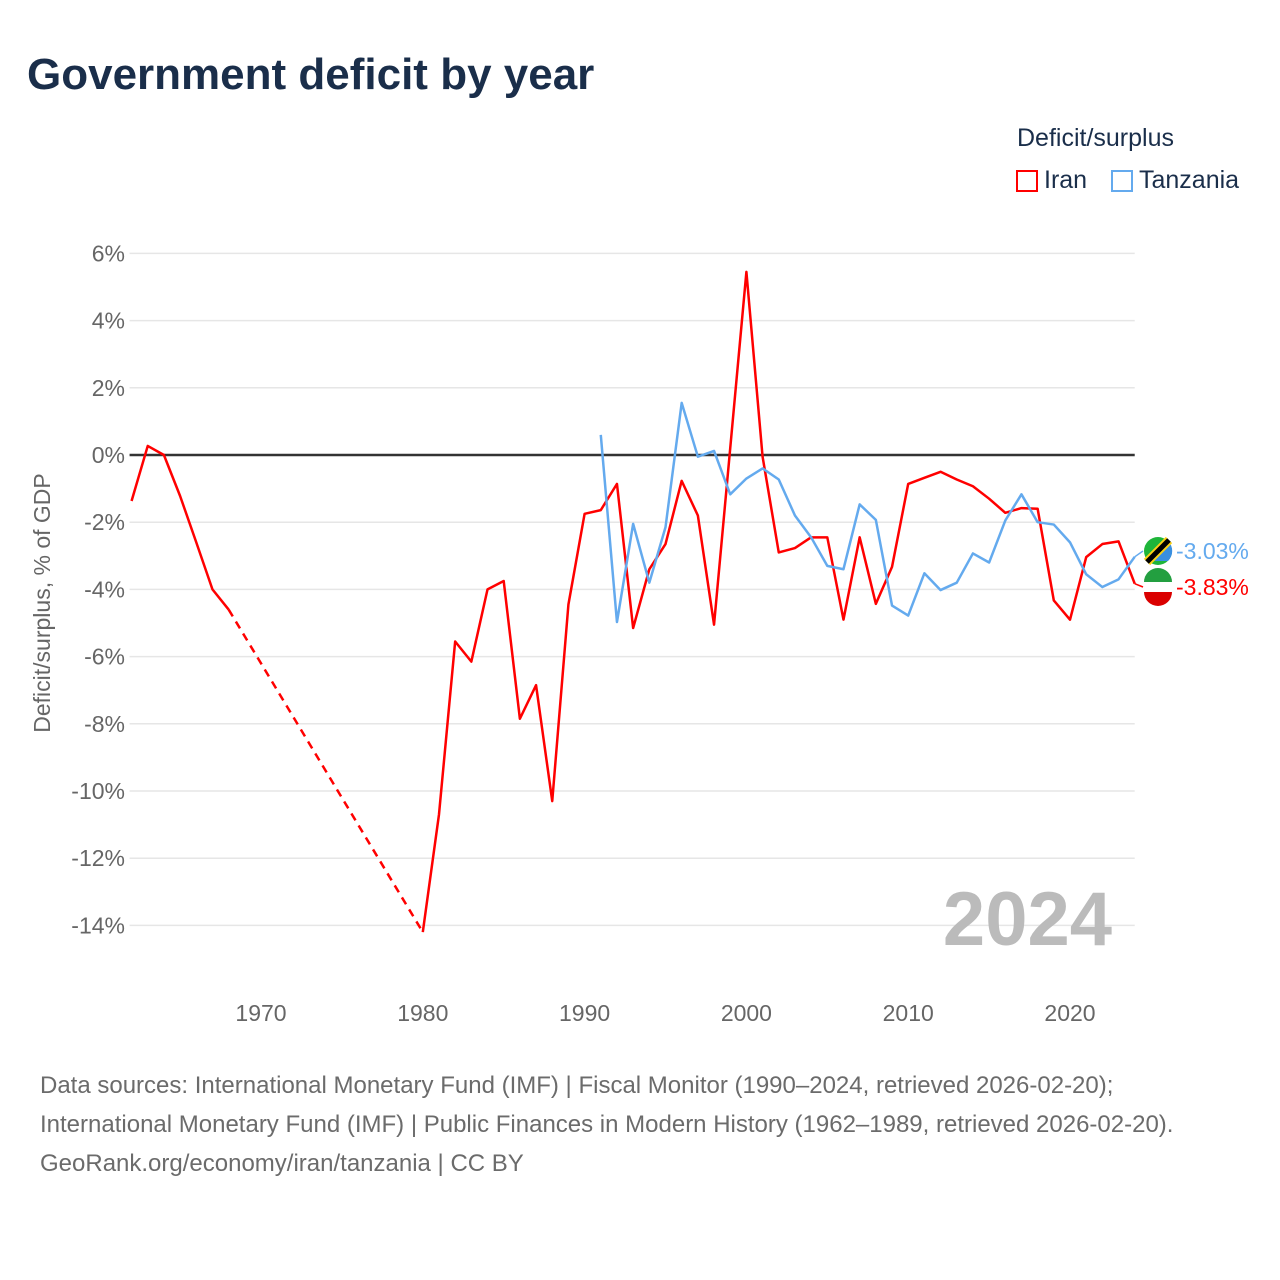 This screenshot has height=1280, width=1280. I want to click on y-tick-label: -12%, so click(98, 858).